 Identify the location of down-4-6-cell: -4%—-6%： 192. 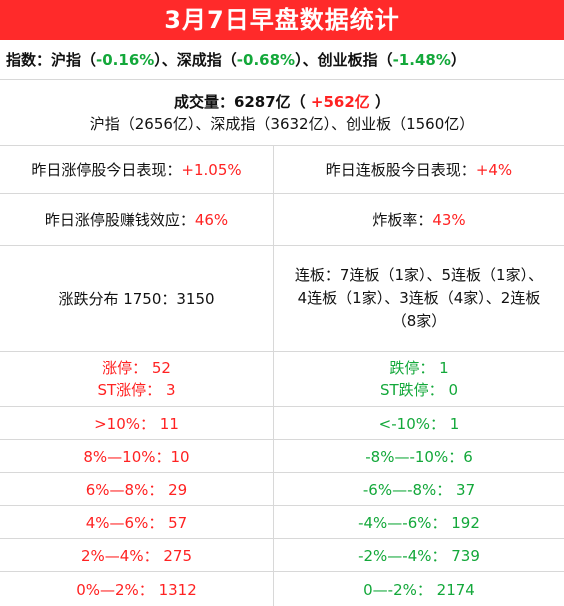
(419, 522).